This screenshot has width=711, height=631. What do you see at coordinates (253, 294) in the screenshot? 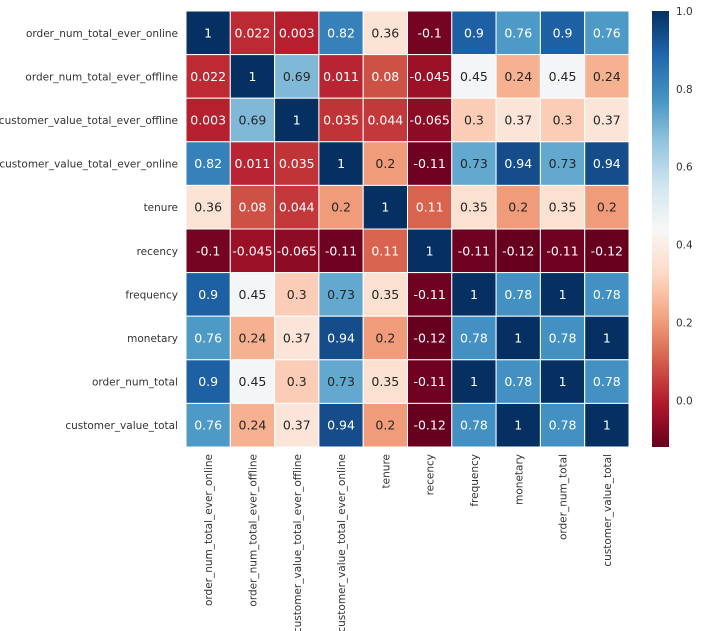
I see `cell-value-label: 0.45` at bounding box center [253, 294].